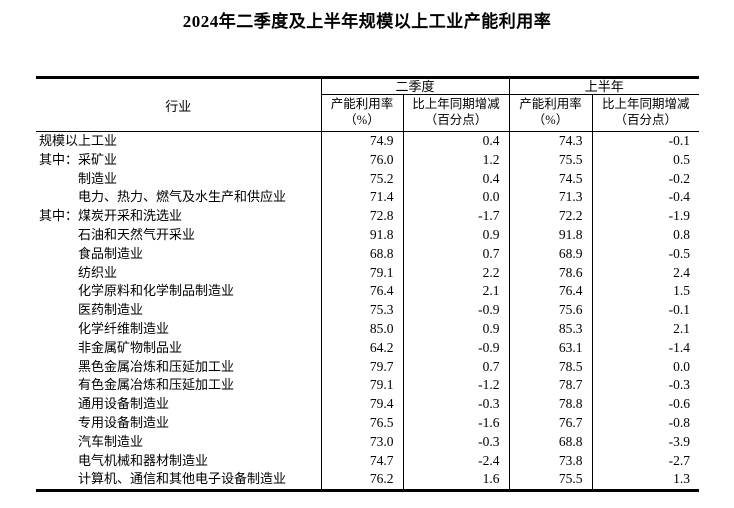 This screenshot has width=734, height=508. Describe the element at coordinates (78, 159) in the screenshot. I see `industry-label: 其中：采矿业` at that location.